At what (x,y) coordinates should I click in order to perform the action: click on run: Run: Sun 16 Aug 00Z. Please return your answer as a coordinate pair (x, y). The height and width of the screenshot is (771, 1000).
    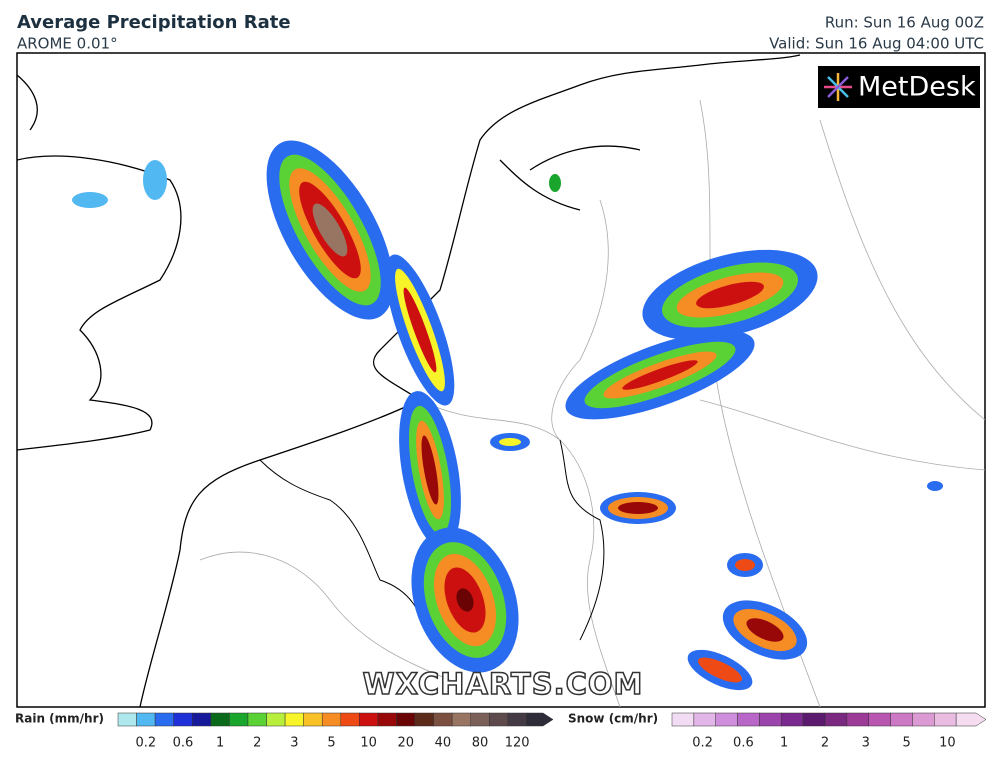
    Looking at the image, I should click on (904, 23).